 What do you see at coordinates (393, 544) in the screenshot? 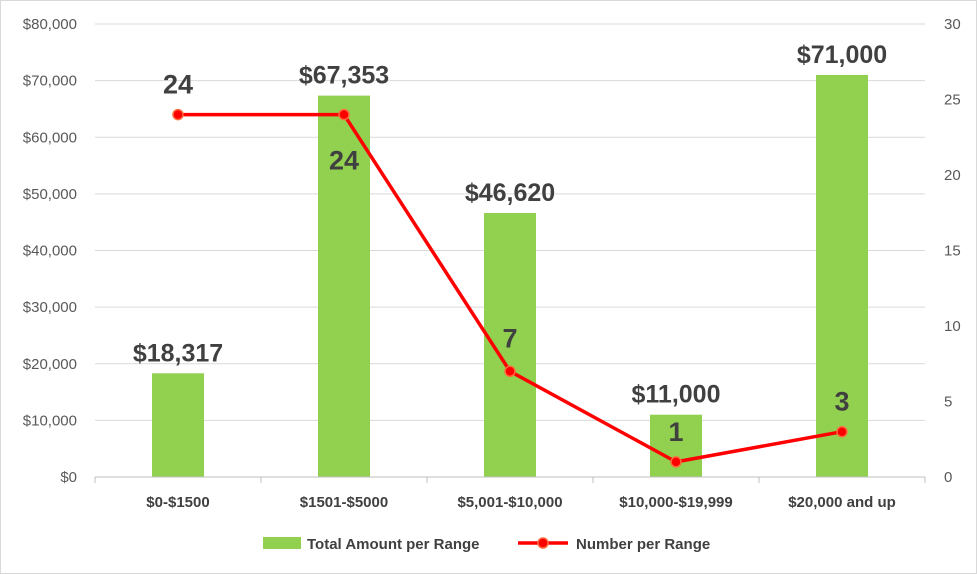
I see `legend-label: Total Amount per Range` at bounding box center [393, 544].